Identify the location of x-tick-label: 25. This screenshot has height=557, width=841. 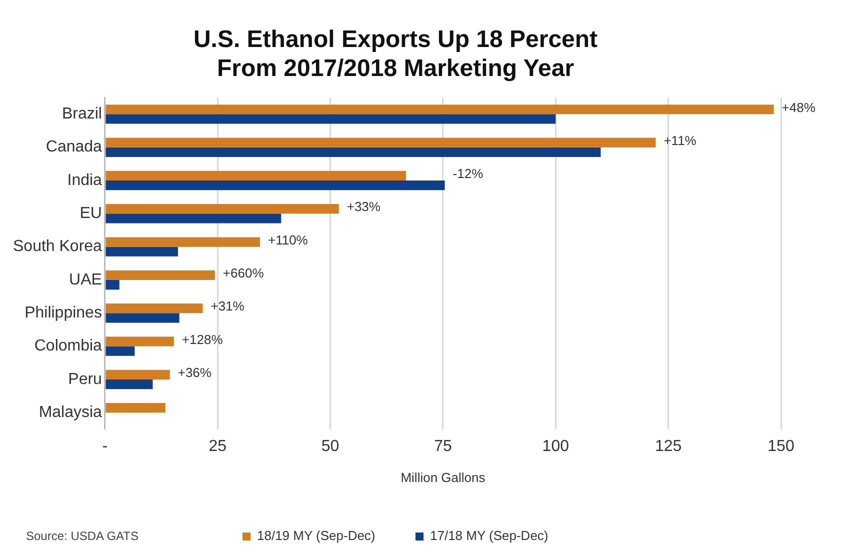
(217, 447).